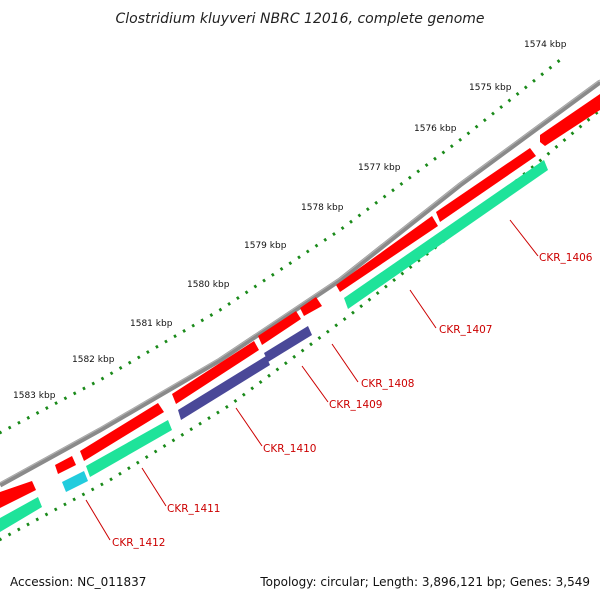 This screenshot has width=600, height=600. I want to click on kbp-label: 1574 kbp, so click(545, 45).